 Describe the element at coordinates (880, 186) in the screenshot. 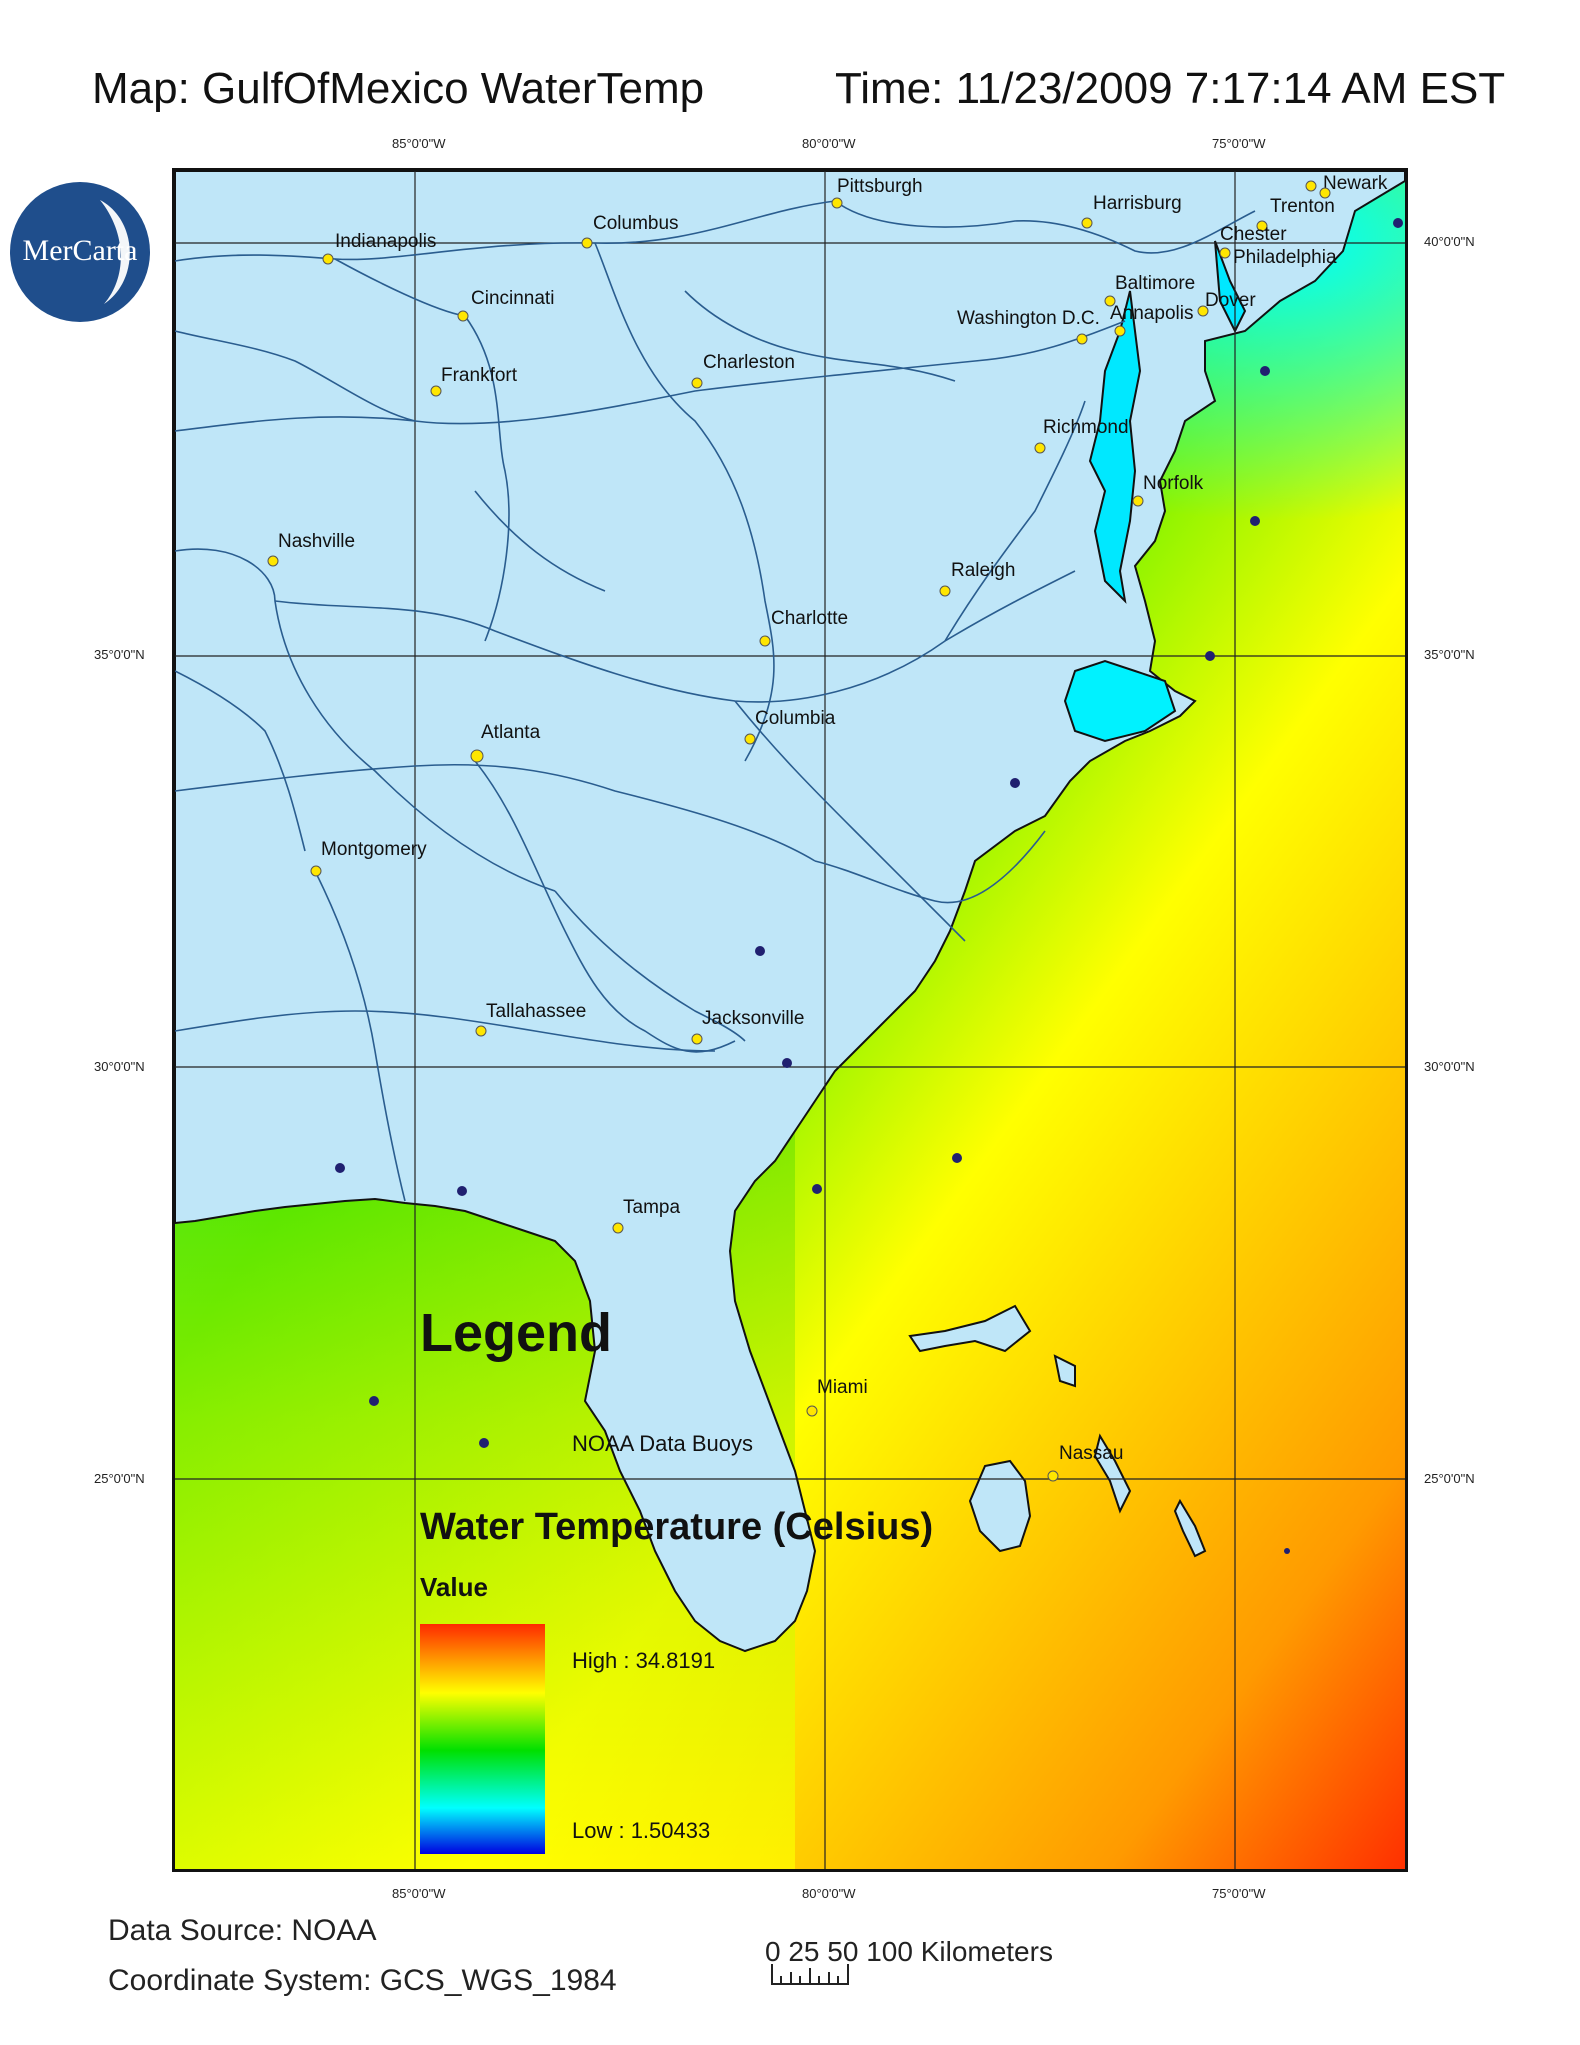

I see `svg-text: Pittsburgh` at that location.